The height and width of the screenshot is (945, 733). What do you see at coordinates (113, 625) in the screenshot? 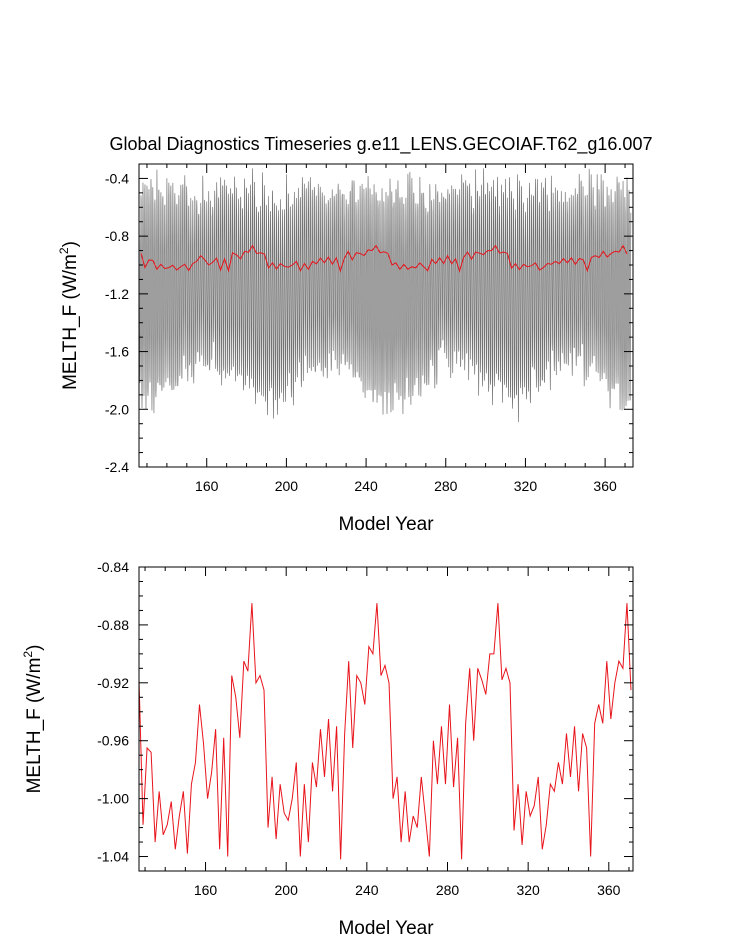
I see `y-tick-label: -0.88` at bounding box center [113, 625].